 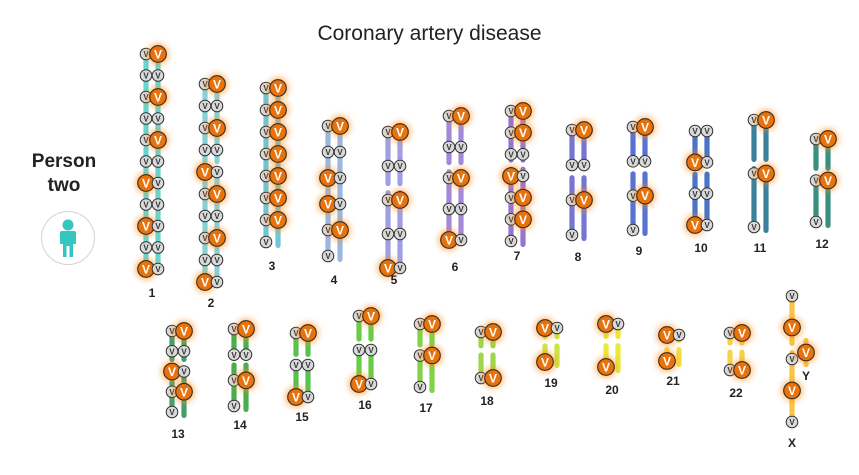 I want to click on chromosome-label: 14, so click(x=240, y=425).